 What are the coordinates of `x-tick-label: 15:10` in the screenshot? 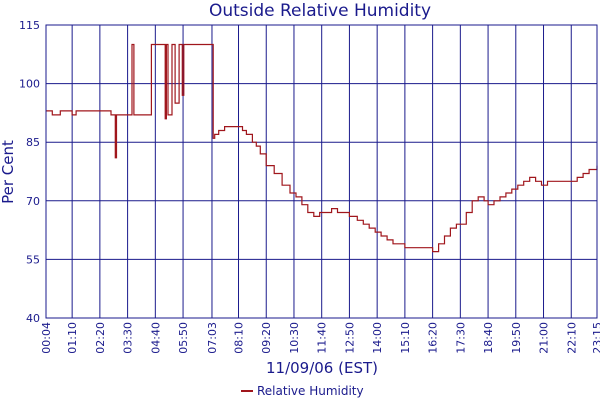 It's located at (405, 338).